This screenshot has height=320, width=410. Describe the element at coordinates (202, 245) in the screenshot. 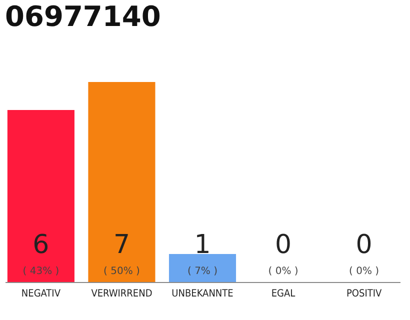

I see `annotation: 1` at that location.